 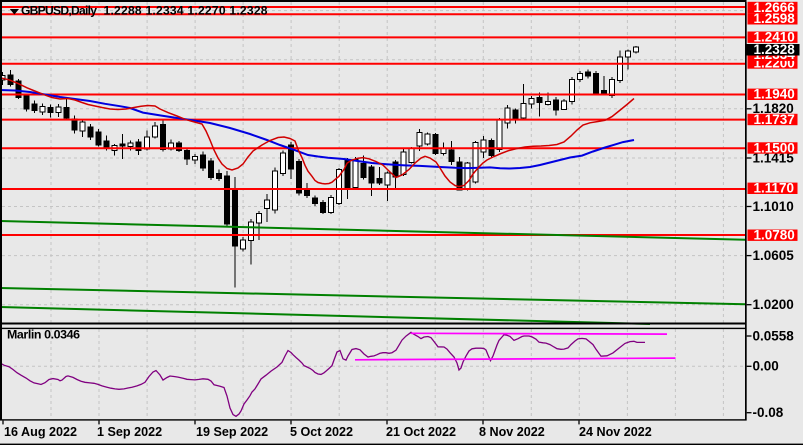 I want to click on svg-text: 8 Nov 2022, so click(x=512, y=432).